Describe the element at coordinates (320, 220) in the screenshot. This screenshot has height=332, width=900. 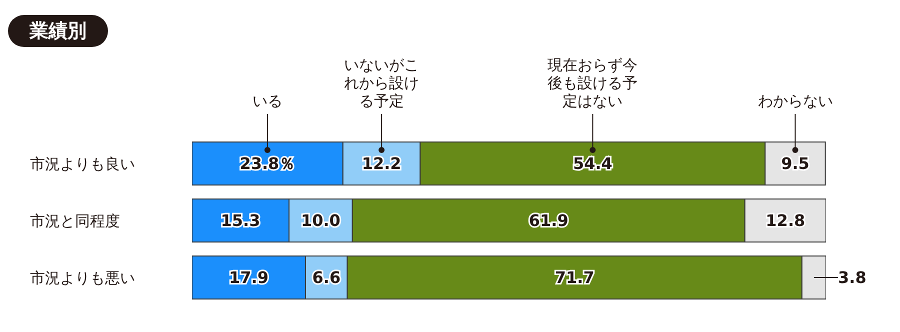
I see `data-label: 10.0` at that location.